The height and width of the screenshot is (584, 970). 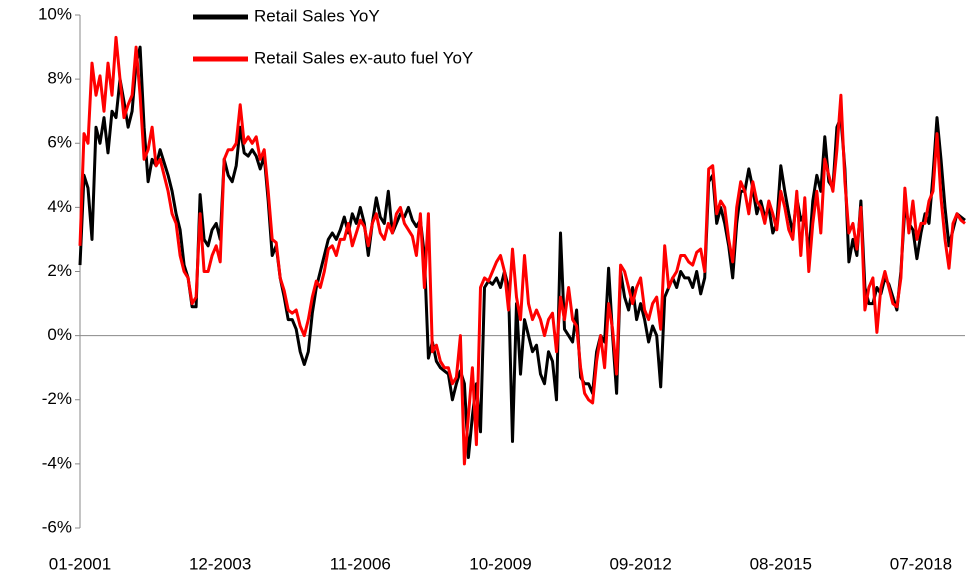 I want to click on legend-label: Retail Sales YoY, so click(x=317, y=15).